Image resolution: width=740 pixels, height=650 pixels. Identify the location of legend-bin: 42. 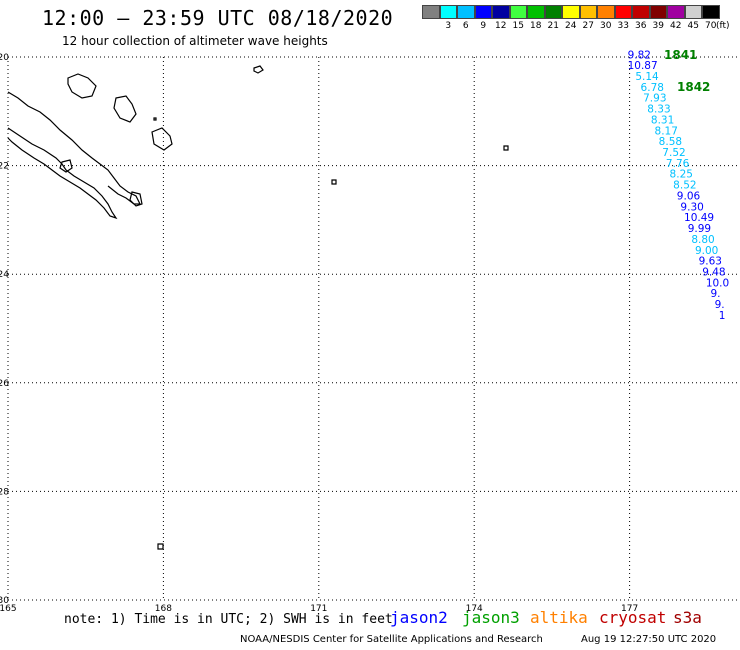
(676, 18).